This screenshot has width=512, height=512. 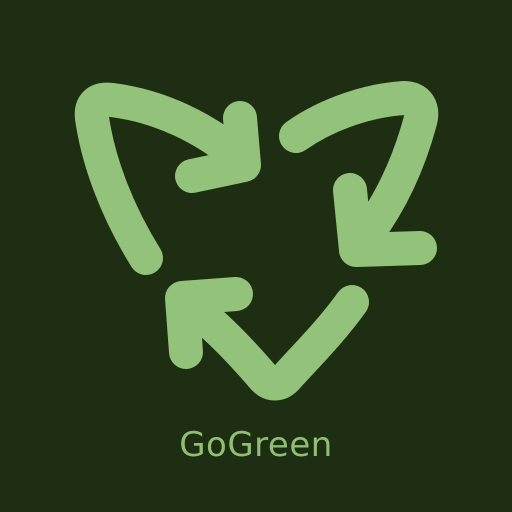 I want to click on brand-name: GoGreen, so click(x=256, y=445).